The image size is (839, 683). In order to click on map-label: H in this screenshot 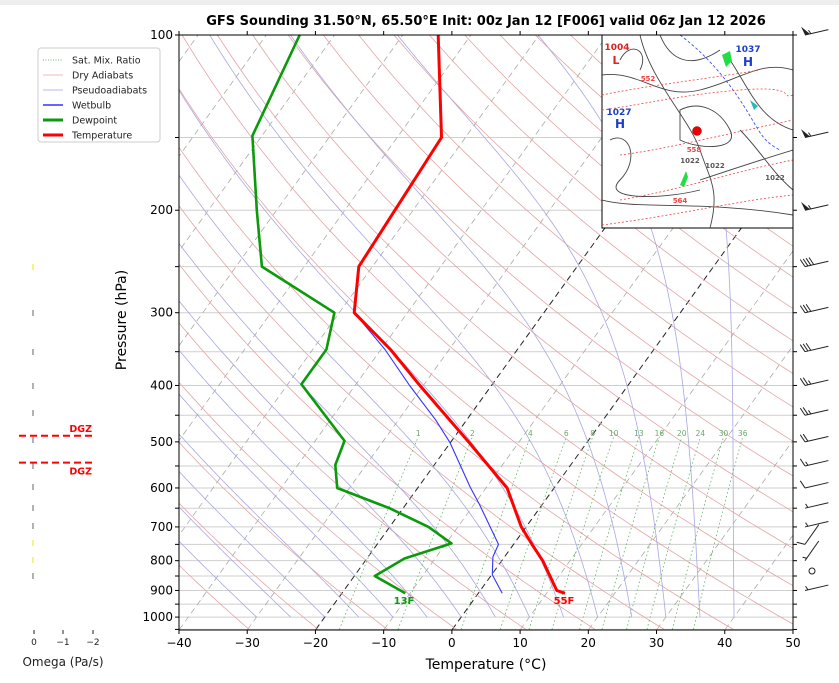, I will do `click(748, 62)`.